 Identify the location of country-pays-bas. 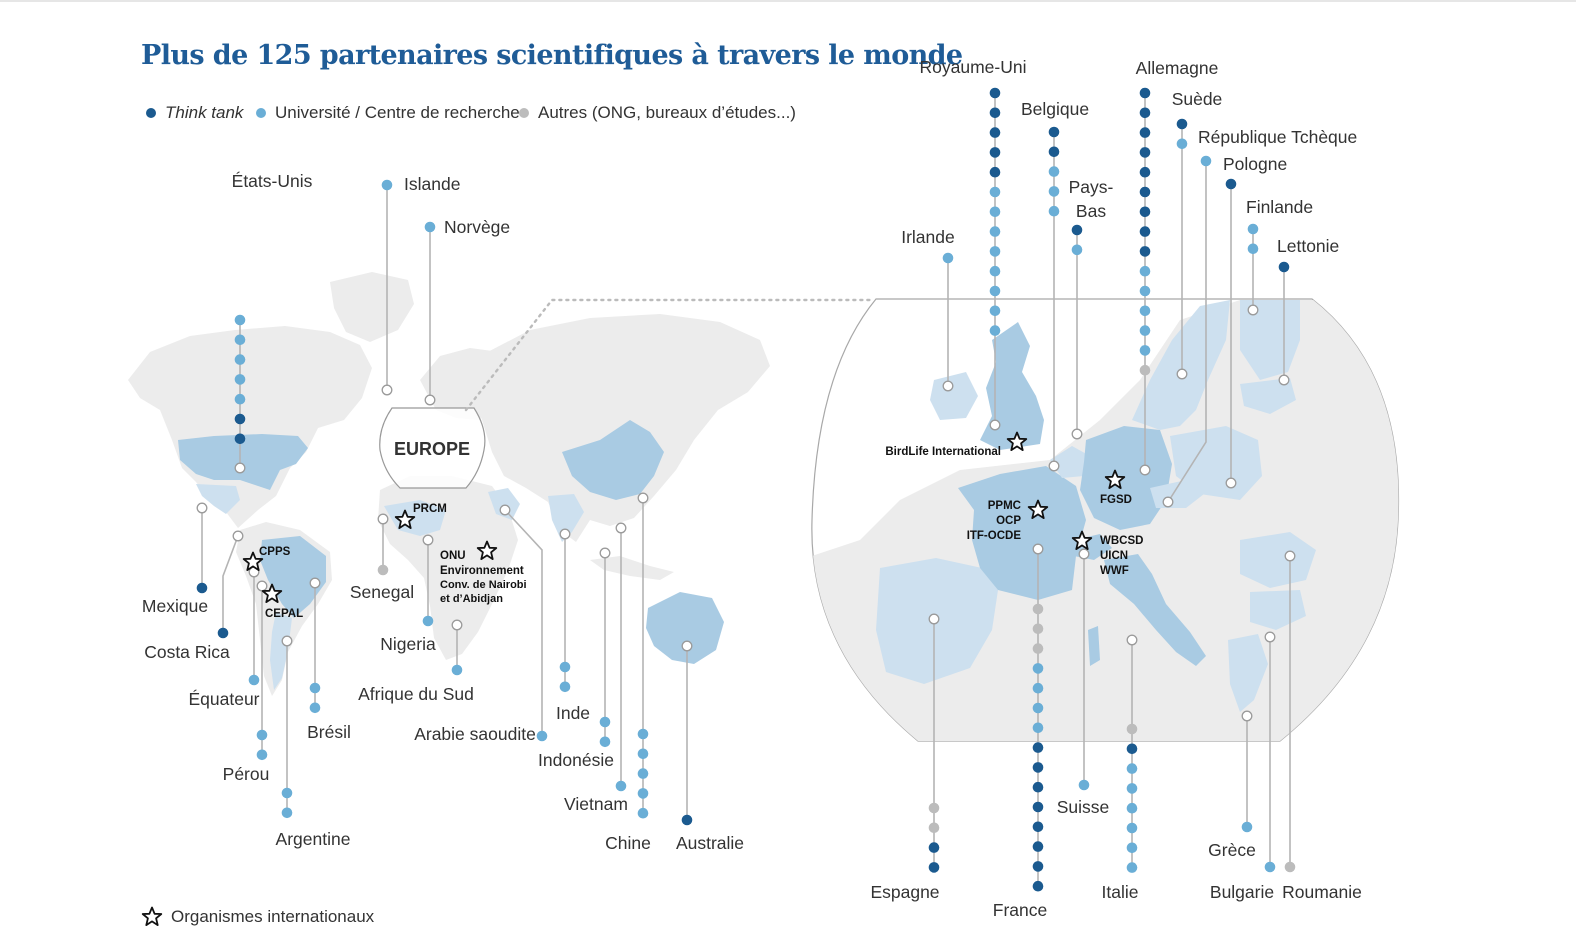
(1077, 332).